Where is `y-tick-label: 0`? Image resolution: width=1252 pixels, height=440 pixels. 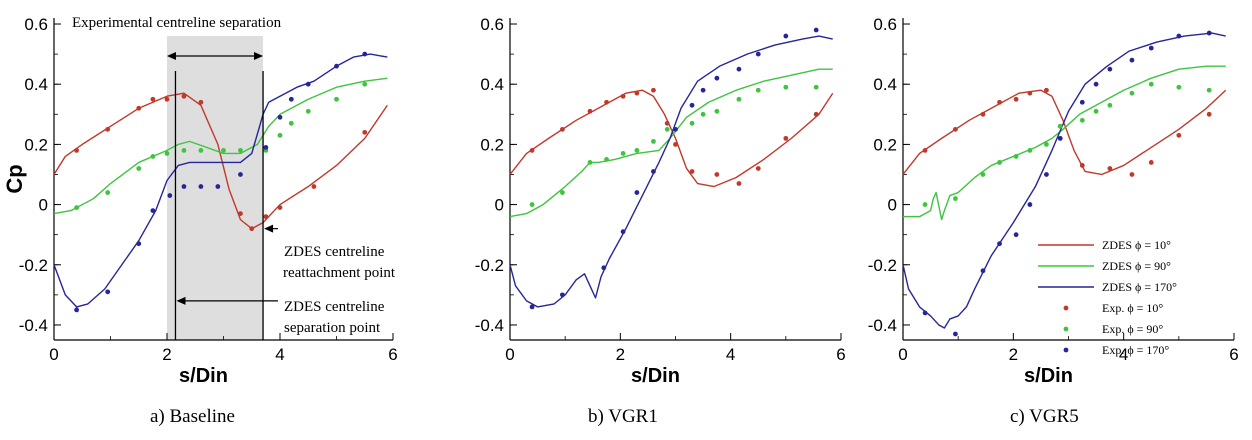 y-tick-label: 0 is located at coordinates (43, 205).